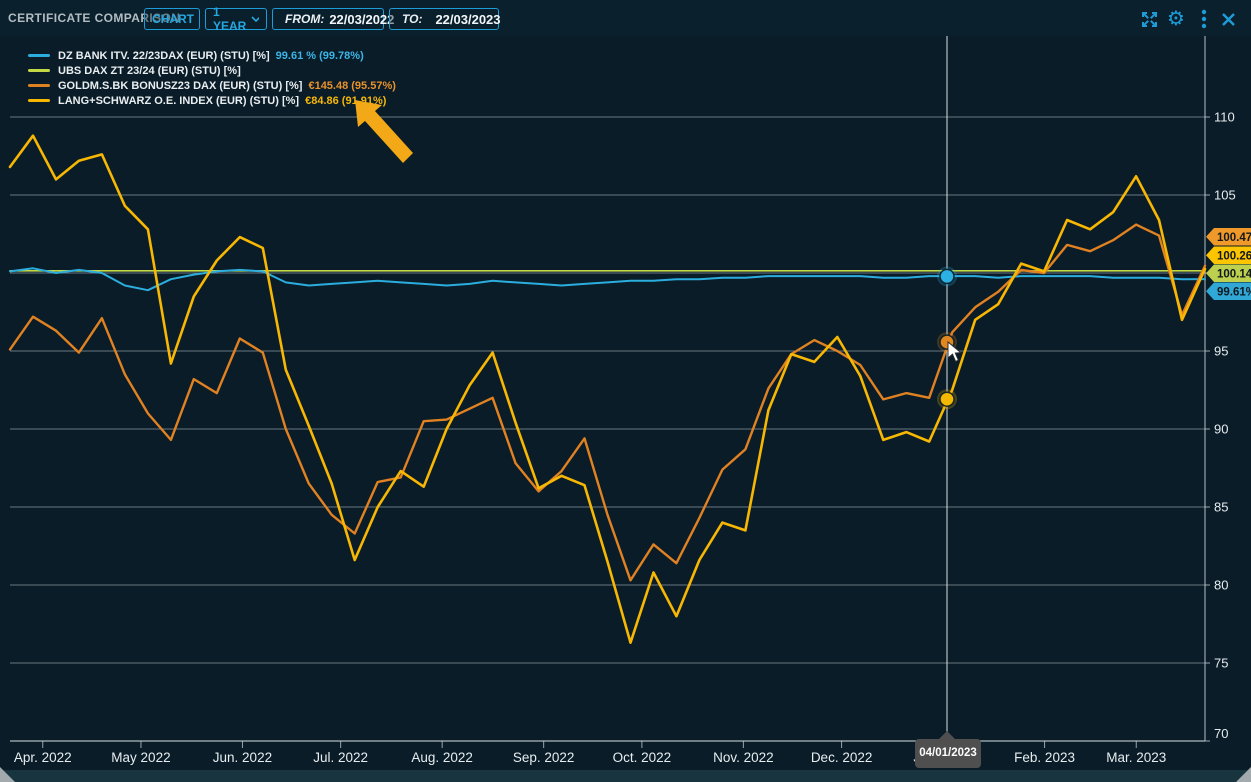 The image size is (1251, 782). What do you see at coordinates (442, 757) in the screenshot?
I see `x-axis-label: Aug. 2022` at bounding box center [442, 757].